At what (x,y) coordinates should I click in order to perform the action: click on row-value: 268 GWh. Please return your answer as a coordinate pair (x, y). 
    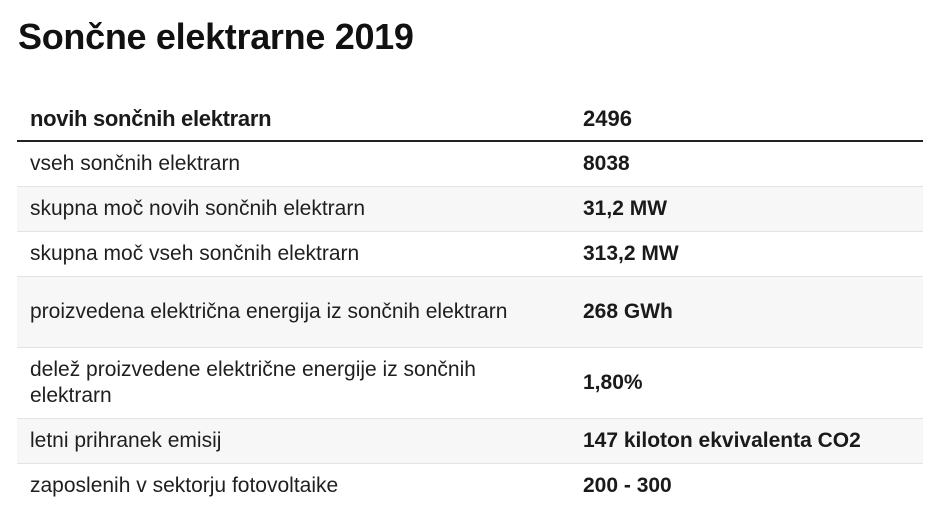
    Looking at the image, I should click on (628, 311).